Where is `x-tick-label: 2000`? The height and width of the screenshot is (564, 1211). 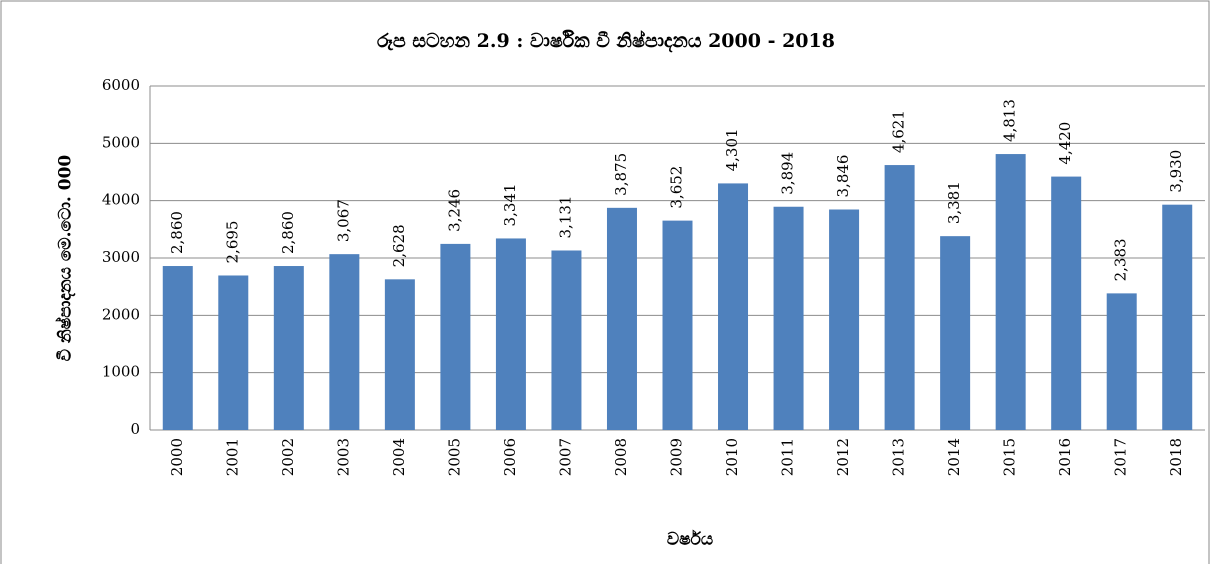
x-tick-label: 2000 is located at coordinates (177, 457).